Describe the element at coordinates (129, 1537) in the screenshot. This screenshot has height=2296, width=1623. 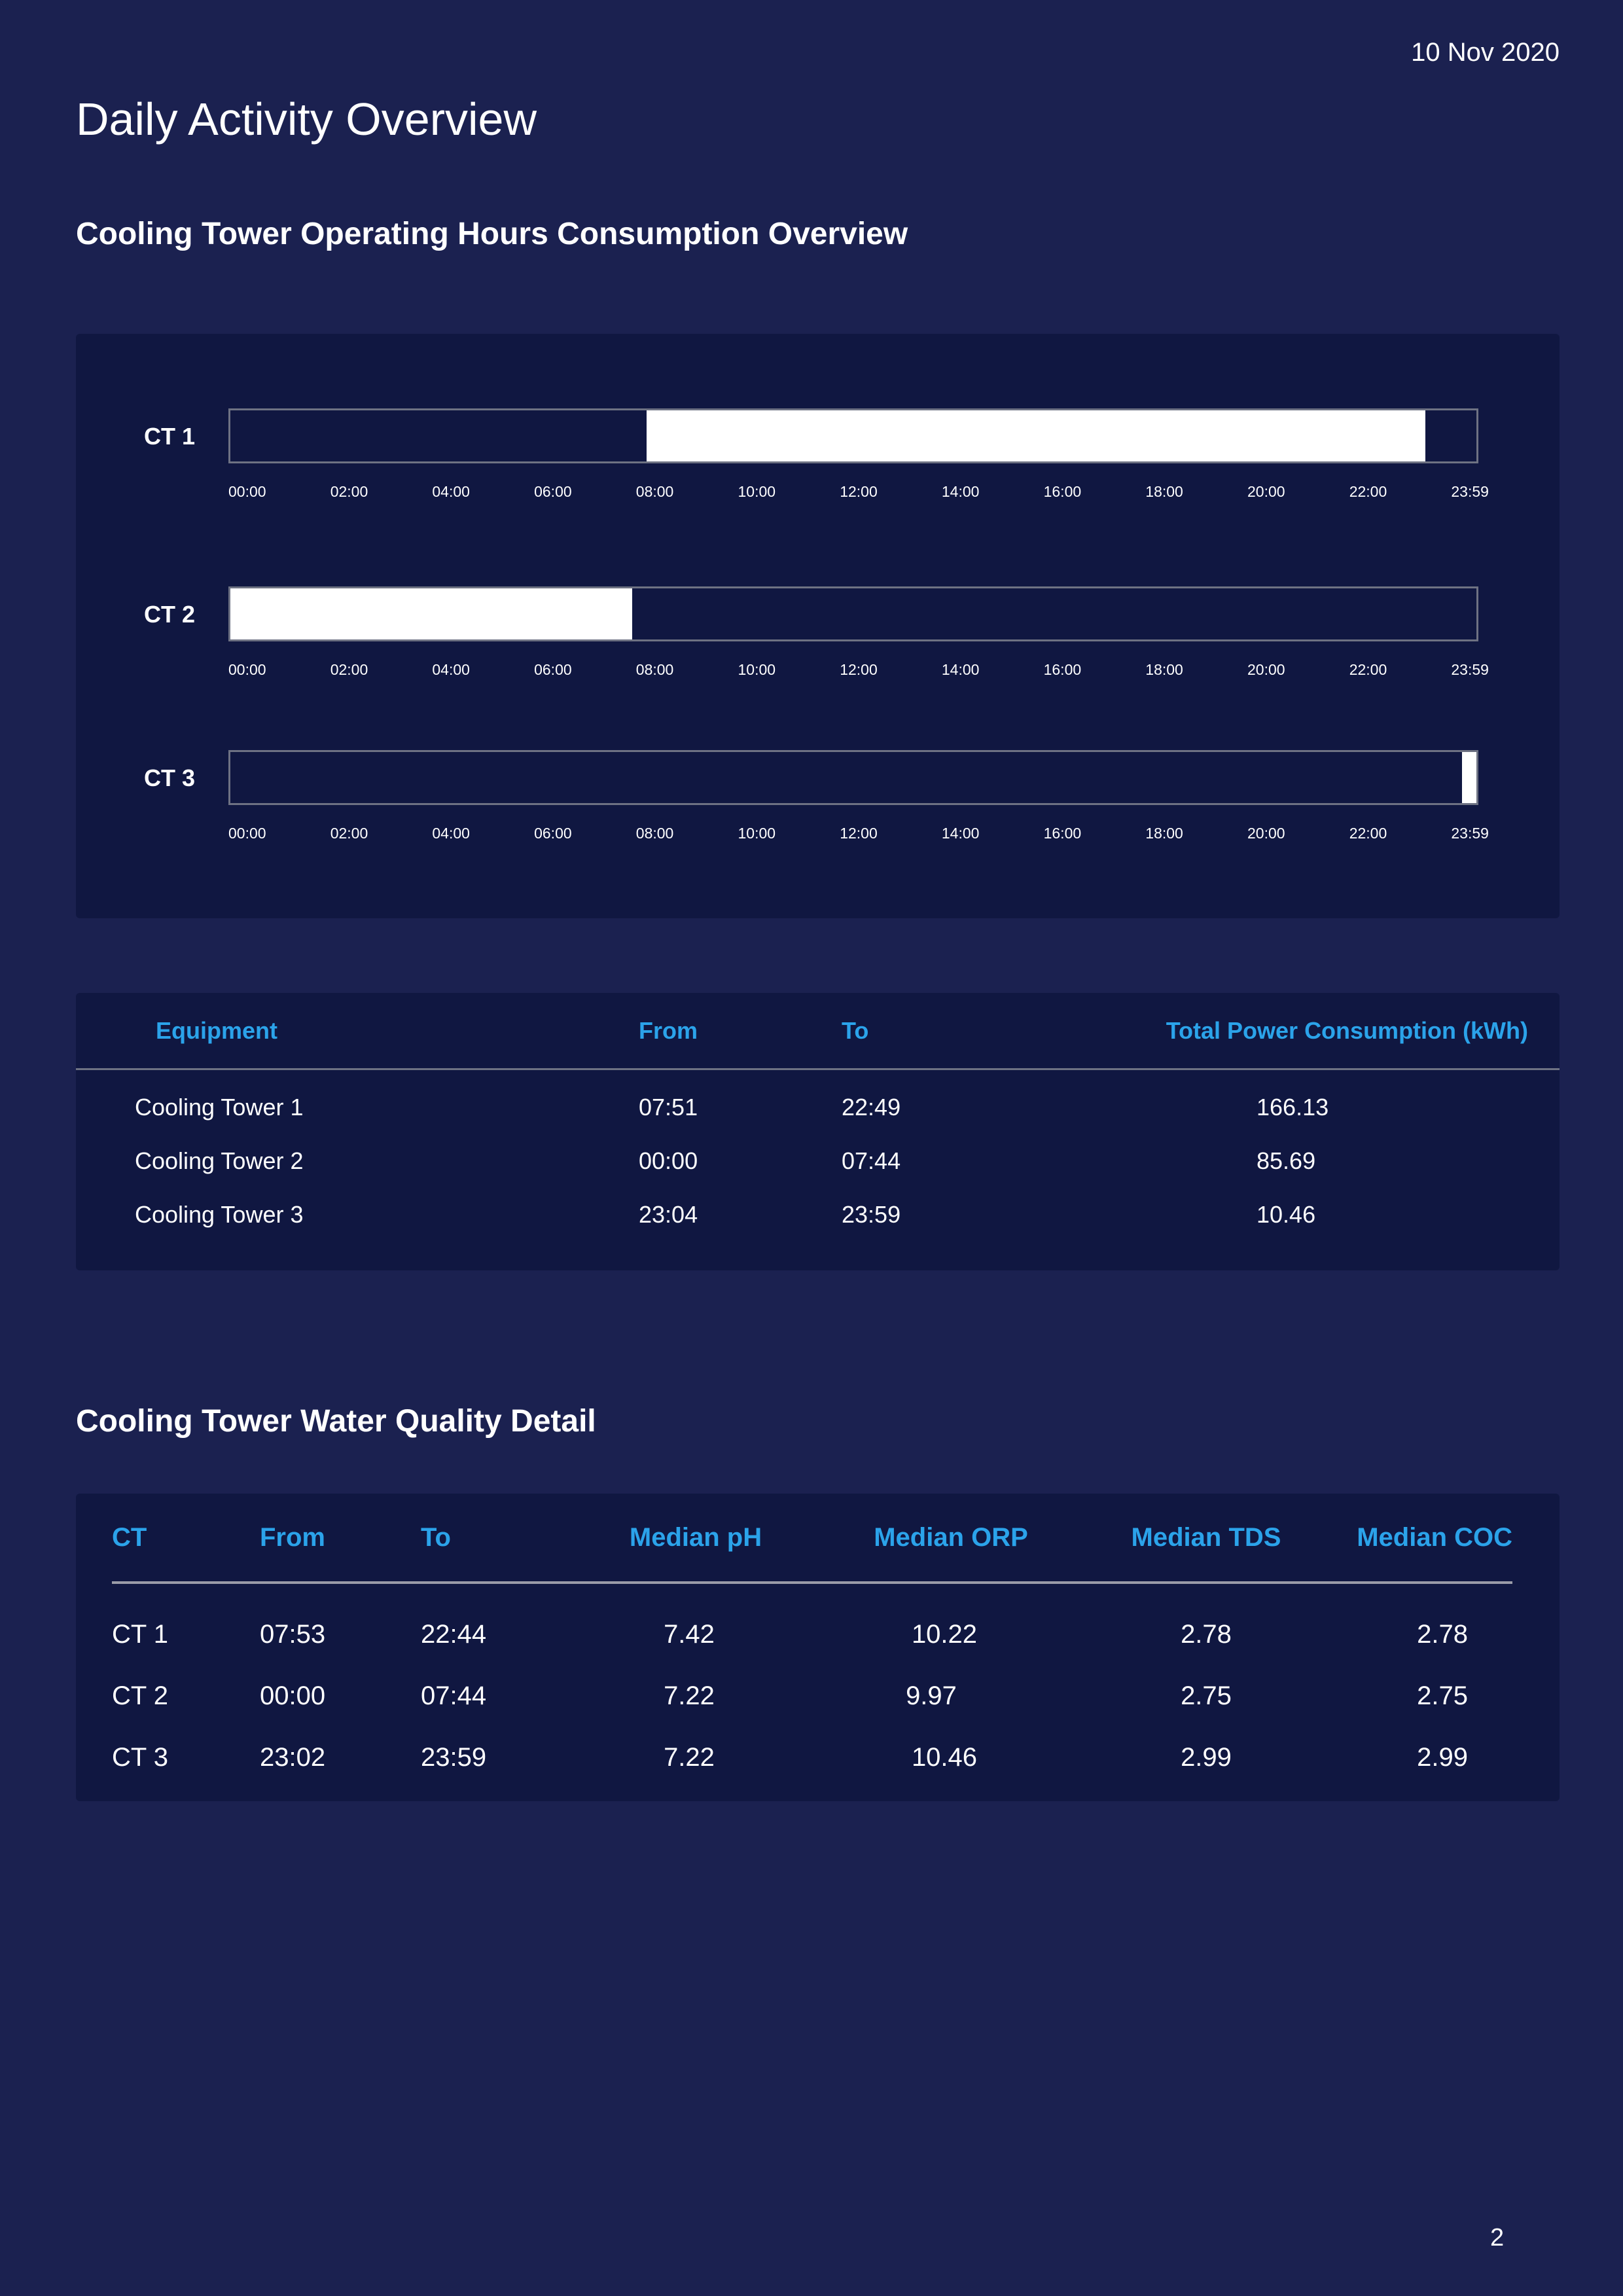
I see `column-header-ct: CT` at that location.